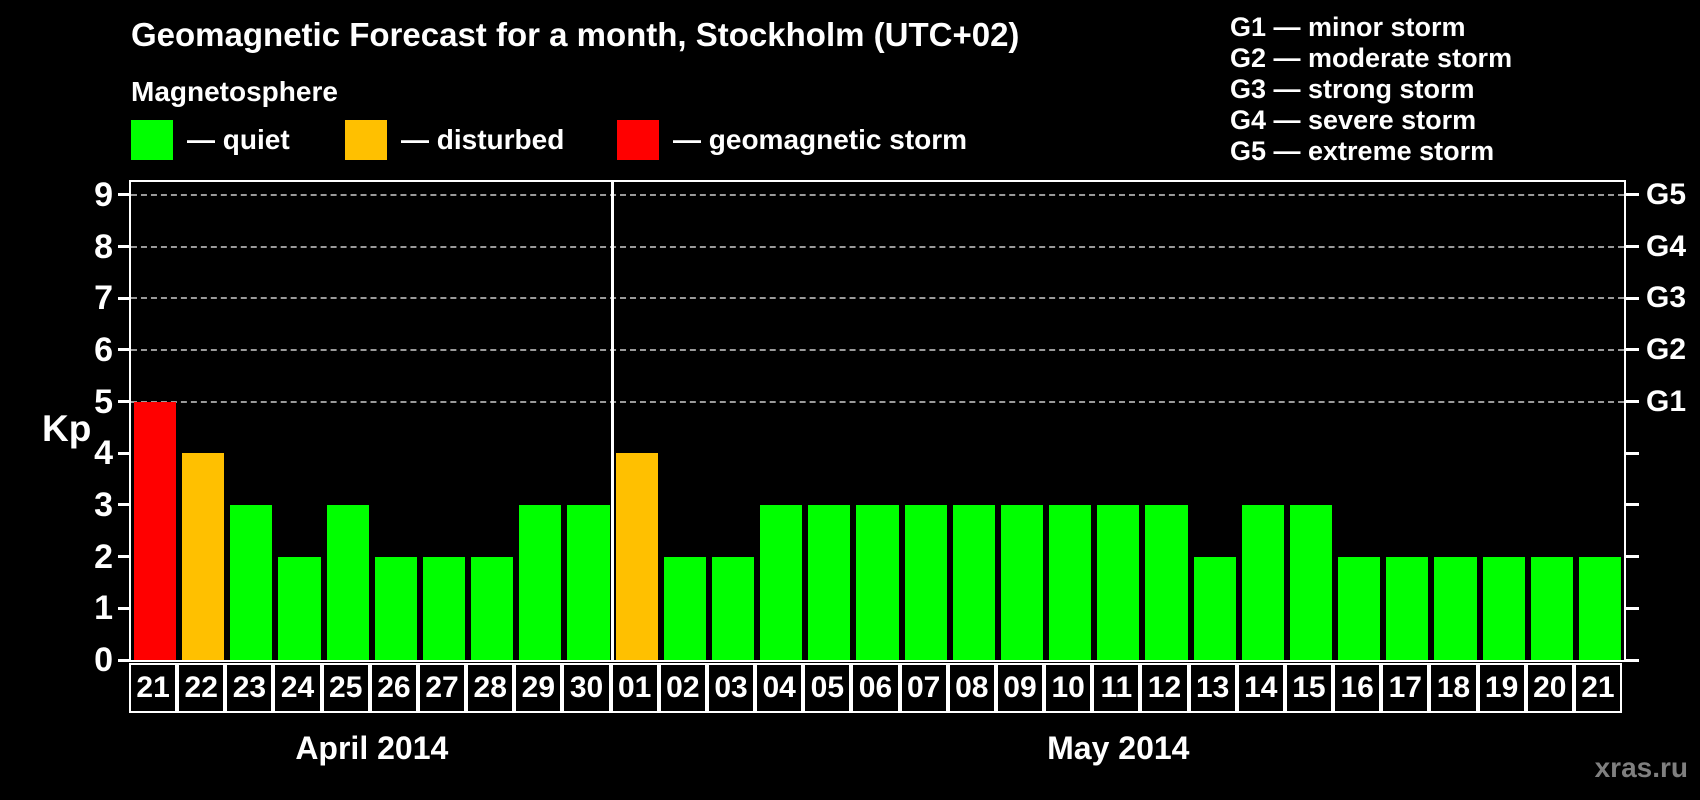 The image size is (1700, 800). Describe the element at coordinates (1260, 688) in the screenshot. I see `date-cell-may-14: 14` at that location.